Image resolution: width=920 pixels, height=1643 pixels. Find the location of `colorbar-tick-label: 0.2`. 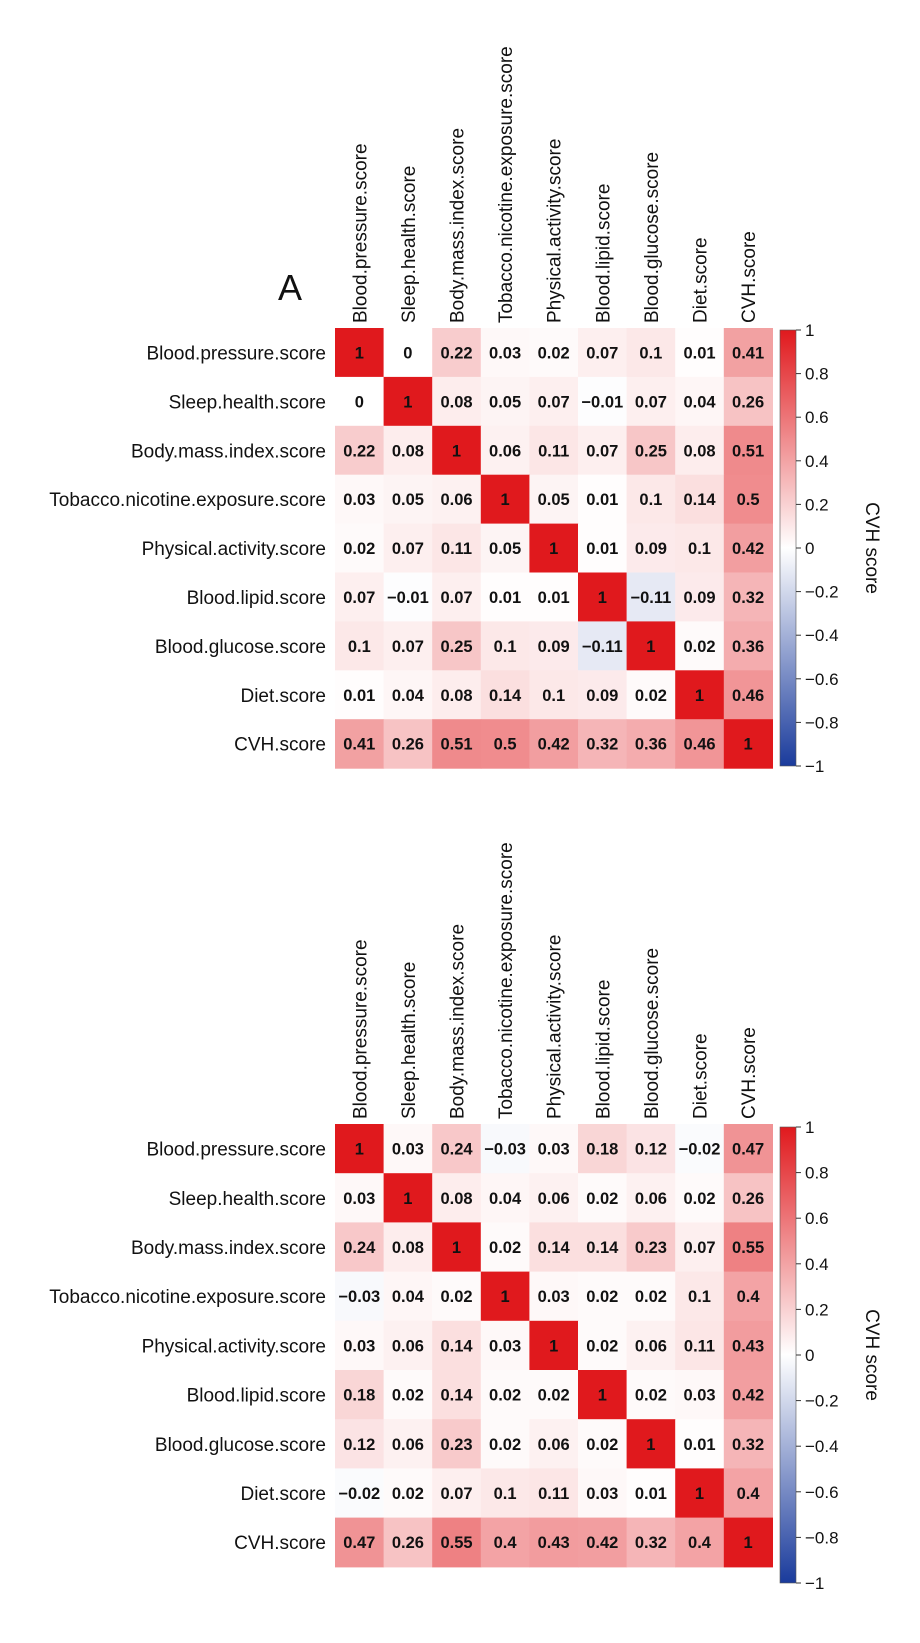

colorbar-tick-label: 0.2 is located at coordinates (817, 1309).